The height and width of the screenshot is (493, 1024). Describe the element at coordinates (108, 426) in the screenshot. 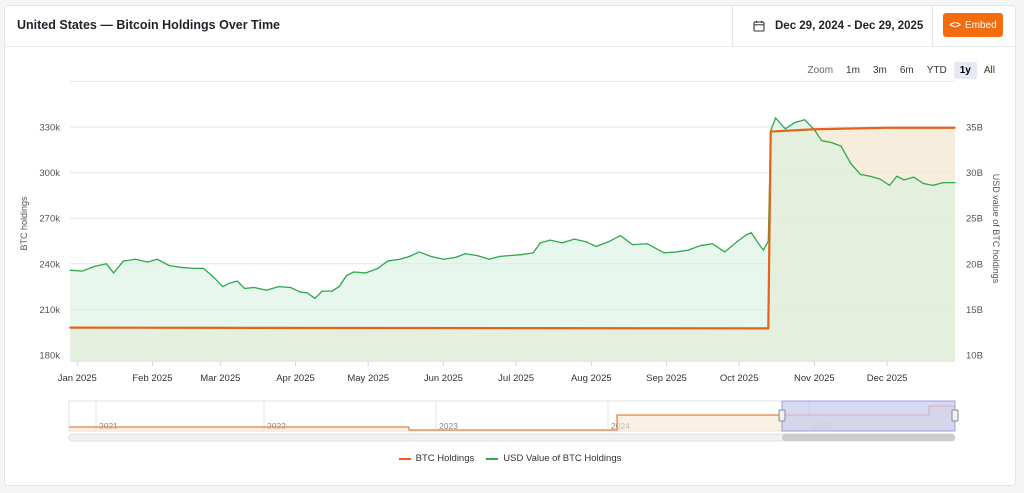

I see `navigator-year-label: 2021` at that location.